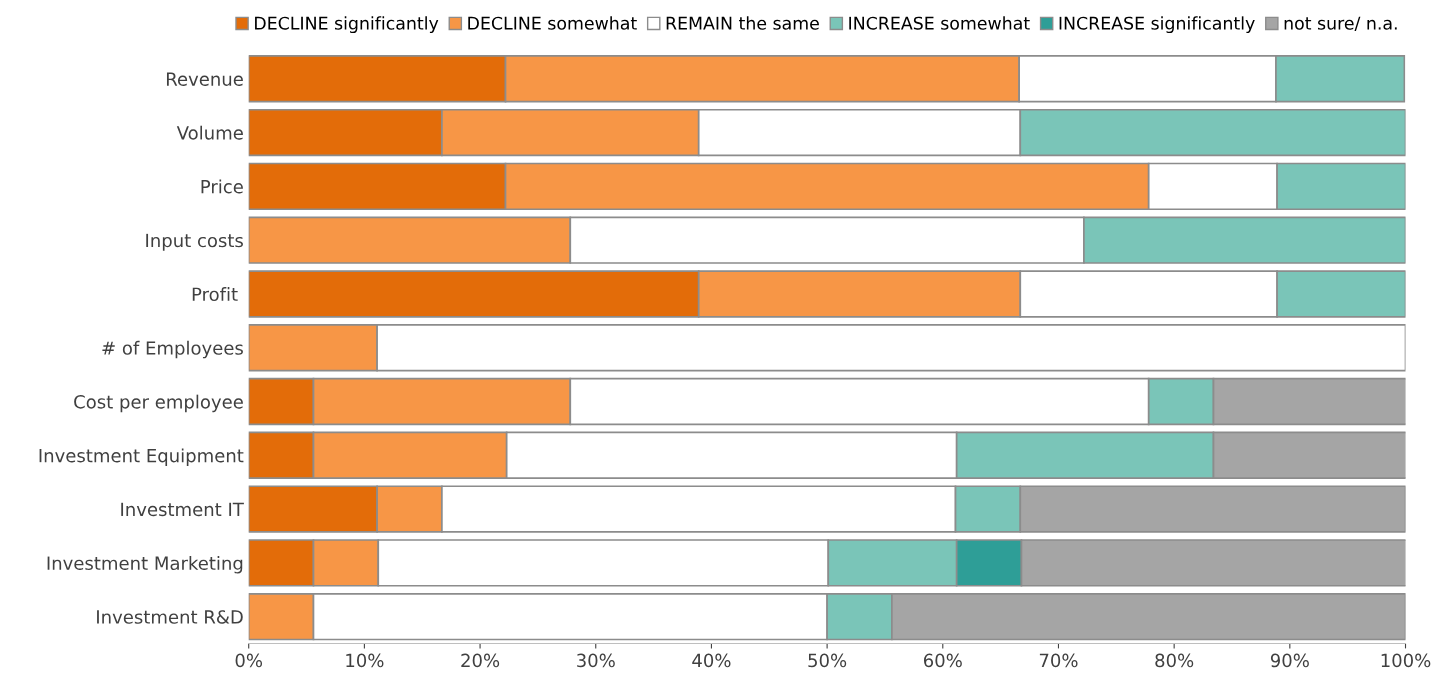  I want to click on x-tick-label: 70%, so click(1058, 660).